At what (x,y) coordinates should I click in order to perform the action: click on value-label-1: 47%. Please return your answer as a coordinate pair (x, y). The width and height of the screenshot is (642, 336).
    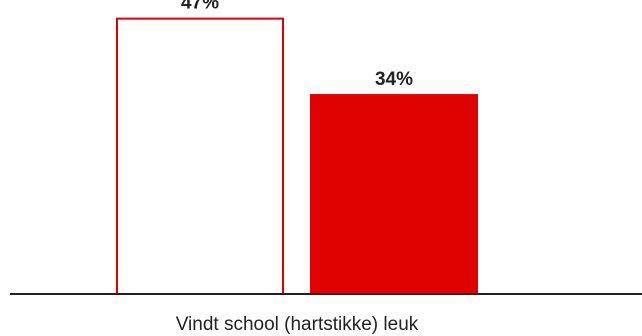
    Looking at the image, I should click on (200, 7).